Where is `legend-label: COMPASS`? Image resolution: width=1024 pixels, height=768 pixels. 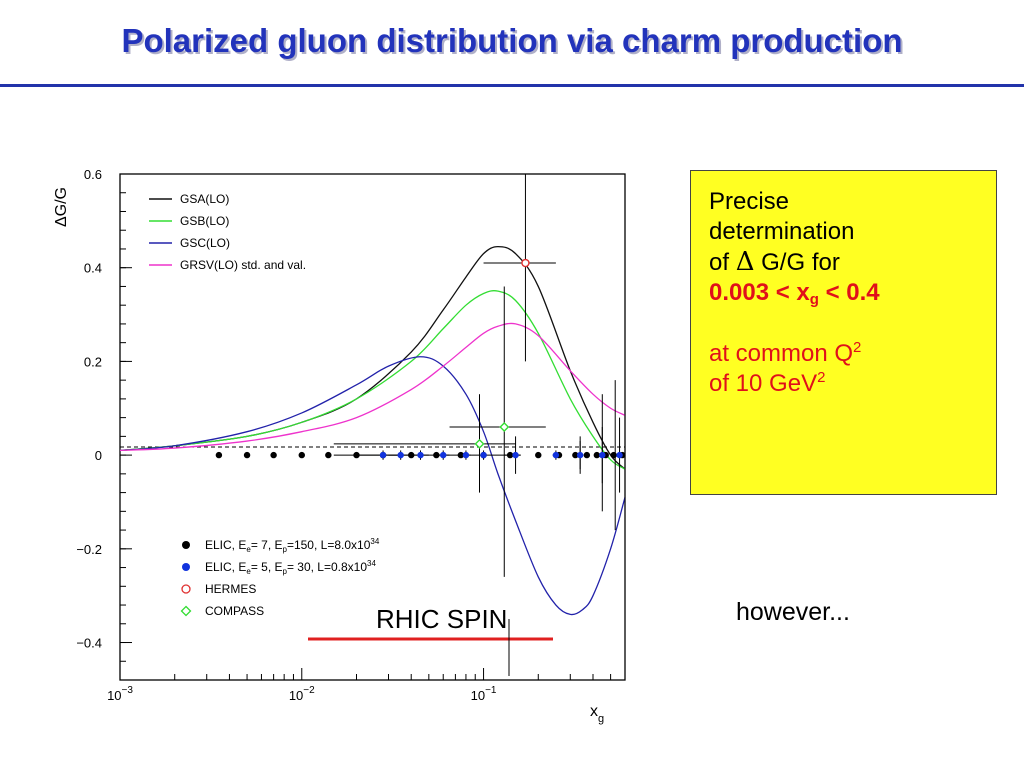 legend-label: COMPASS is located at coordinates (234, 611).